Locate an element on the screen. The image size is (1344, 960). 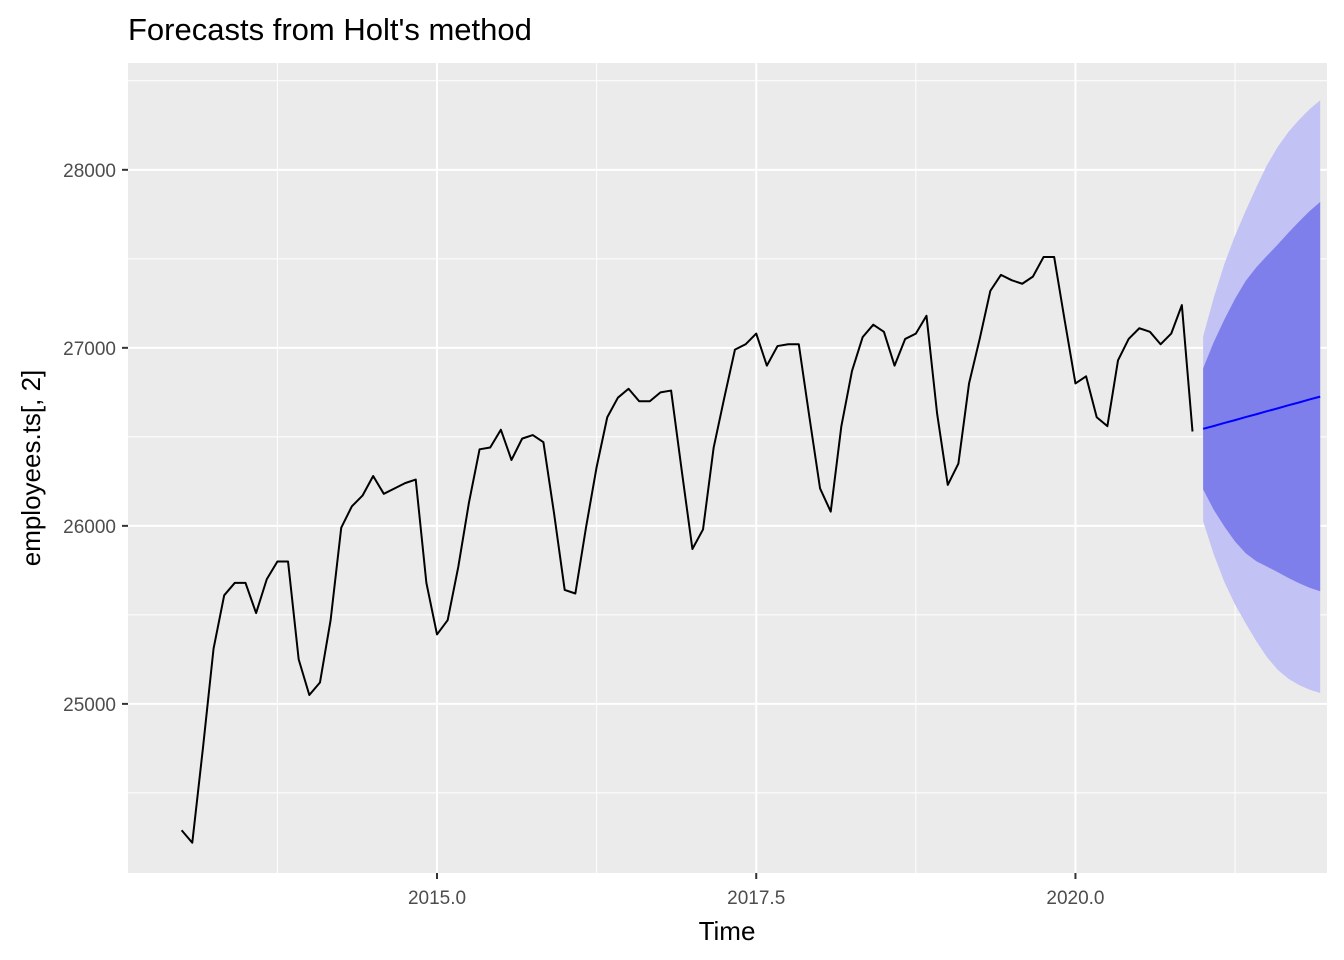
x-axis-title: Time is located at coordinates (727, 931).